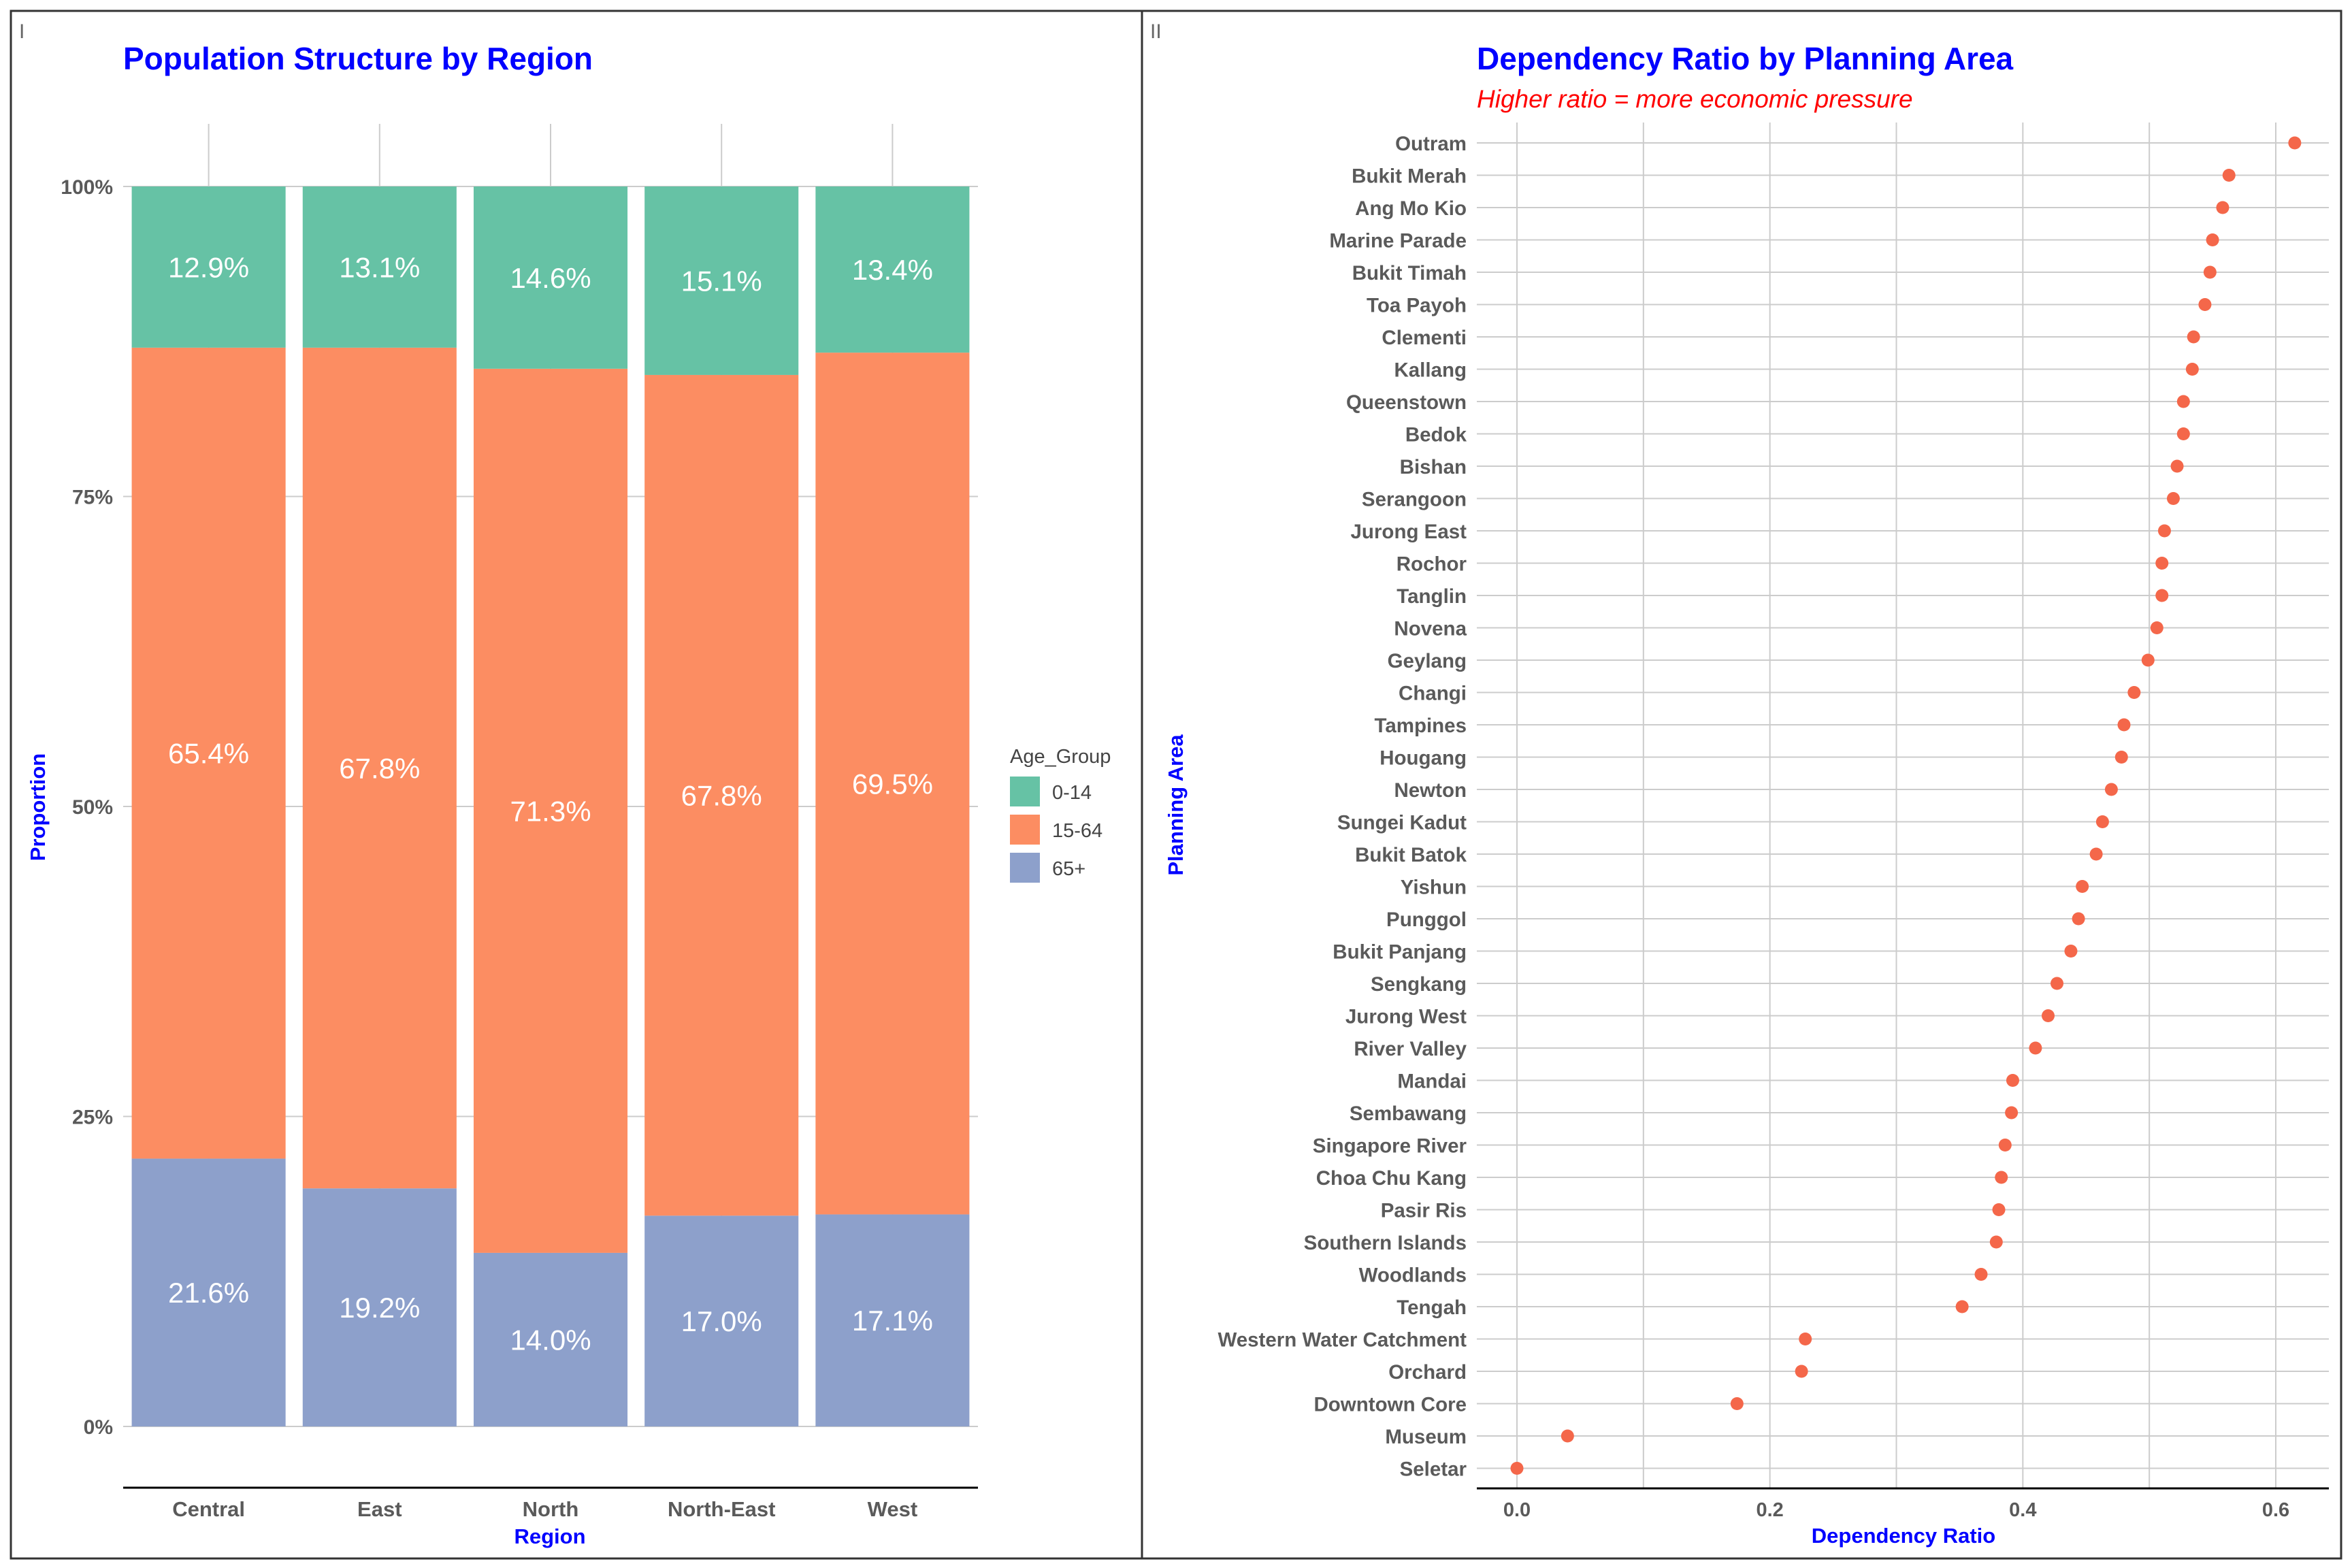  Describe the element at coordinates (2205, 304) in the screenshot. I see `point-toa-payoh` at that location.